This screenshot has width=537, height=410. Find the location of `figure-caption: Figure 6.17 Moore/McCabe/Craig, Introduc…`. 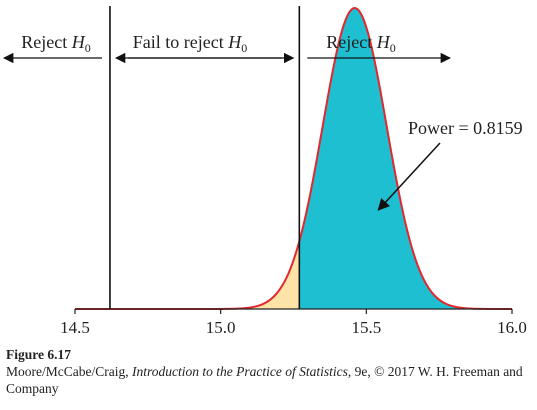

figure-caption: Figure 6.17 Moore/McCabe/Craig, Introduc… is located at coordinates (268, 371).